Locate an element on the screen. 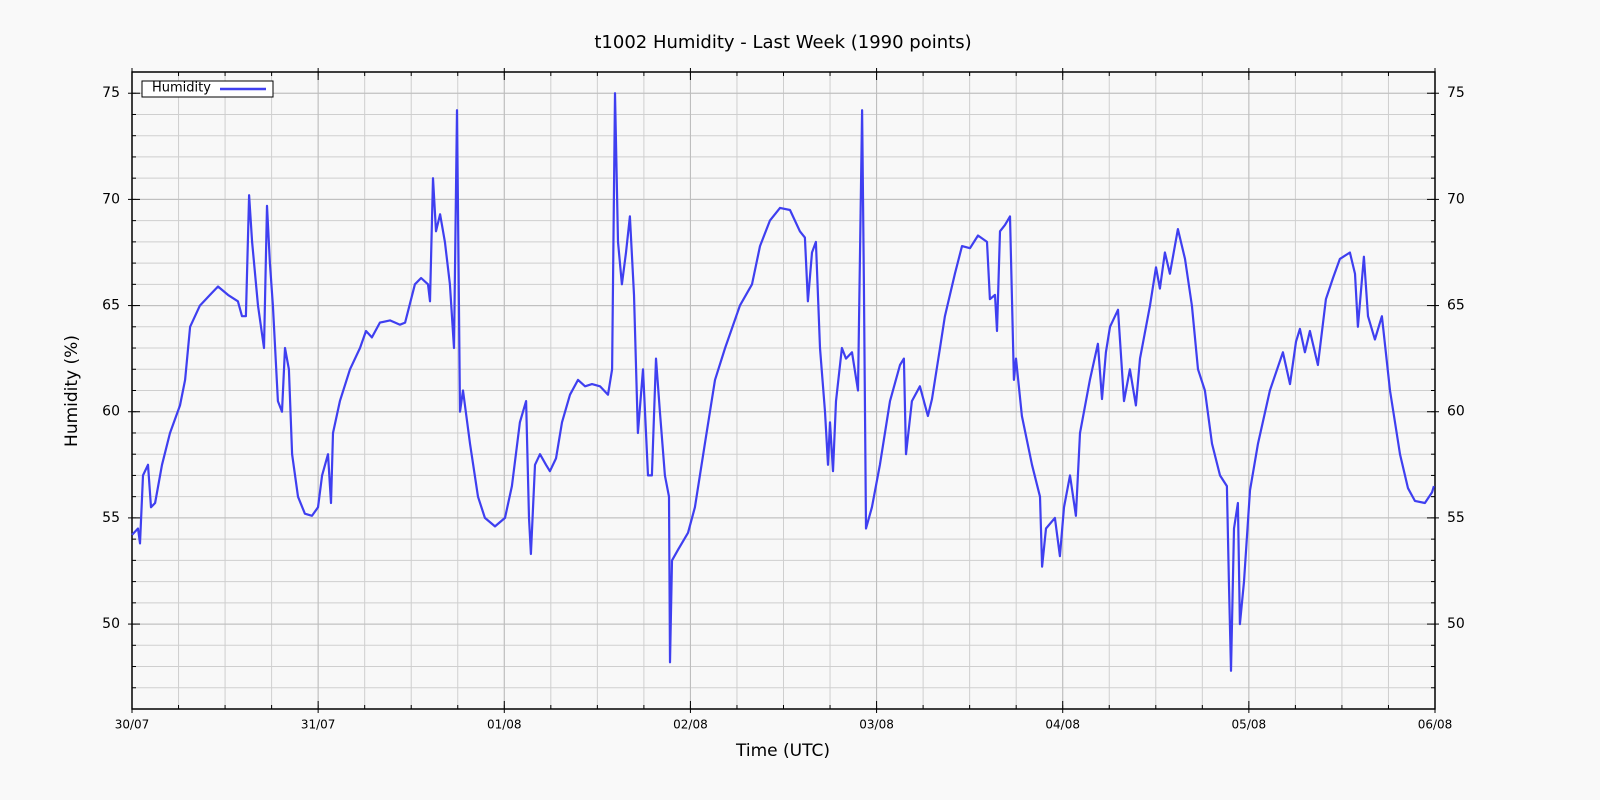 The height and width of the screenshot is (800, 1600). legend-label: Humidity is located at coordinates (181, 88).